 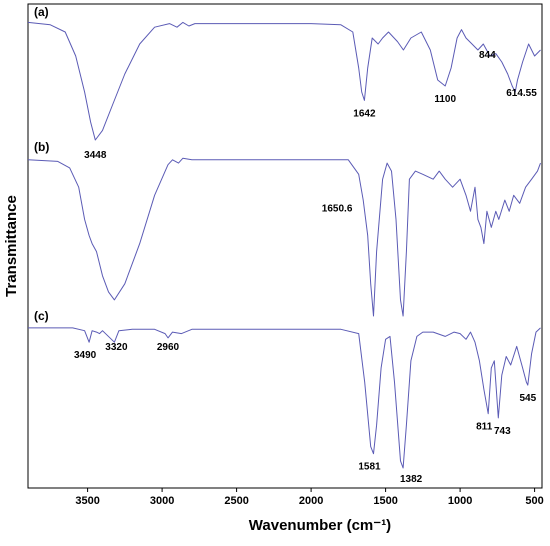 I want to click on peak-label-811: 811, so click(x=484, y=427).